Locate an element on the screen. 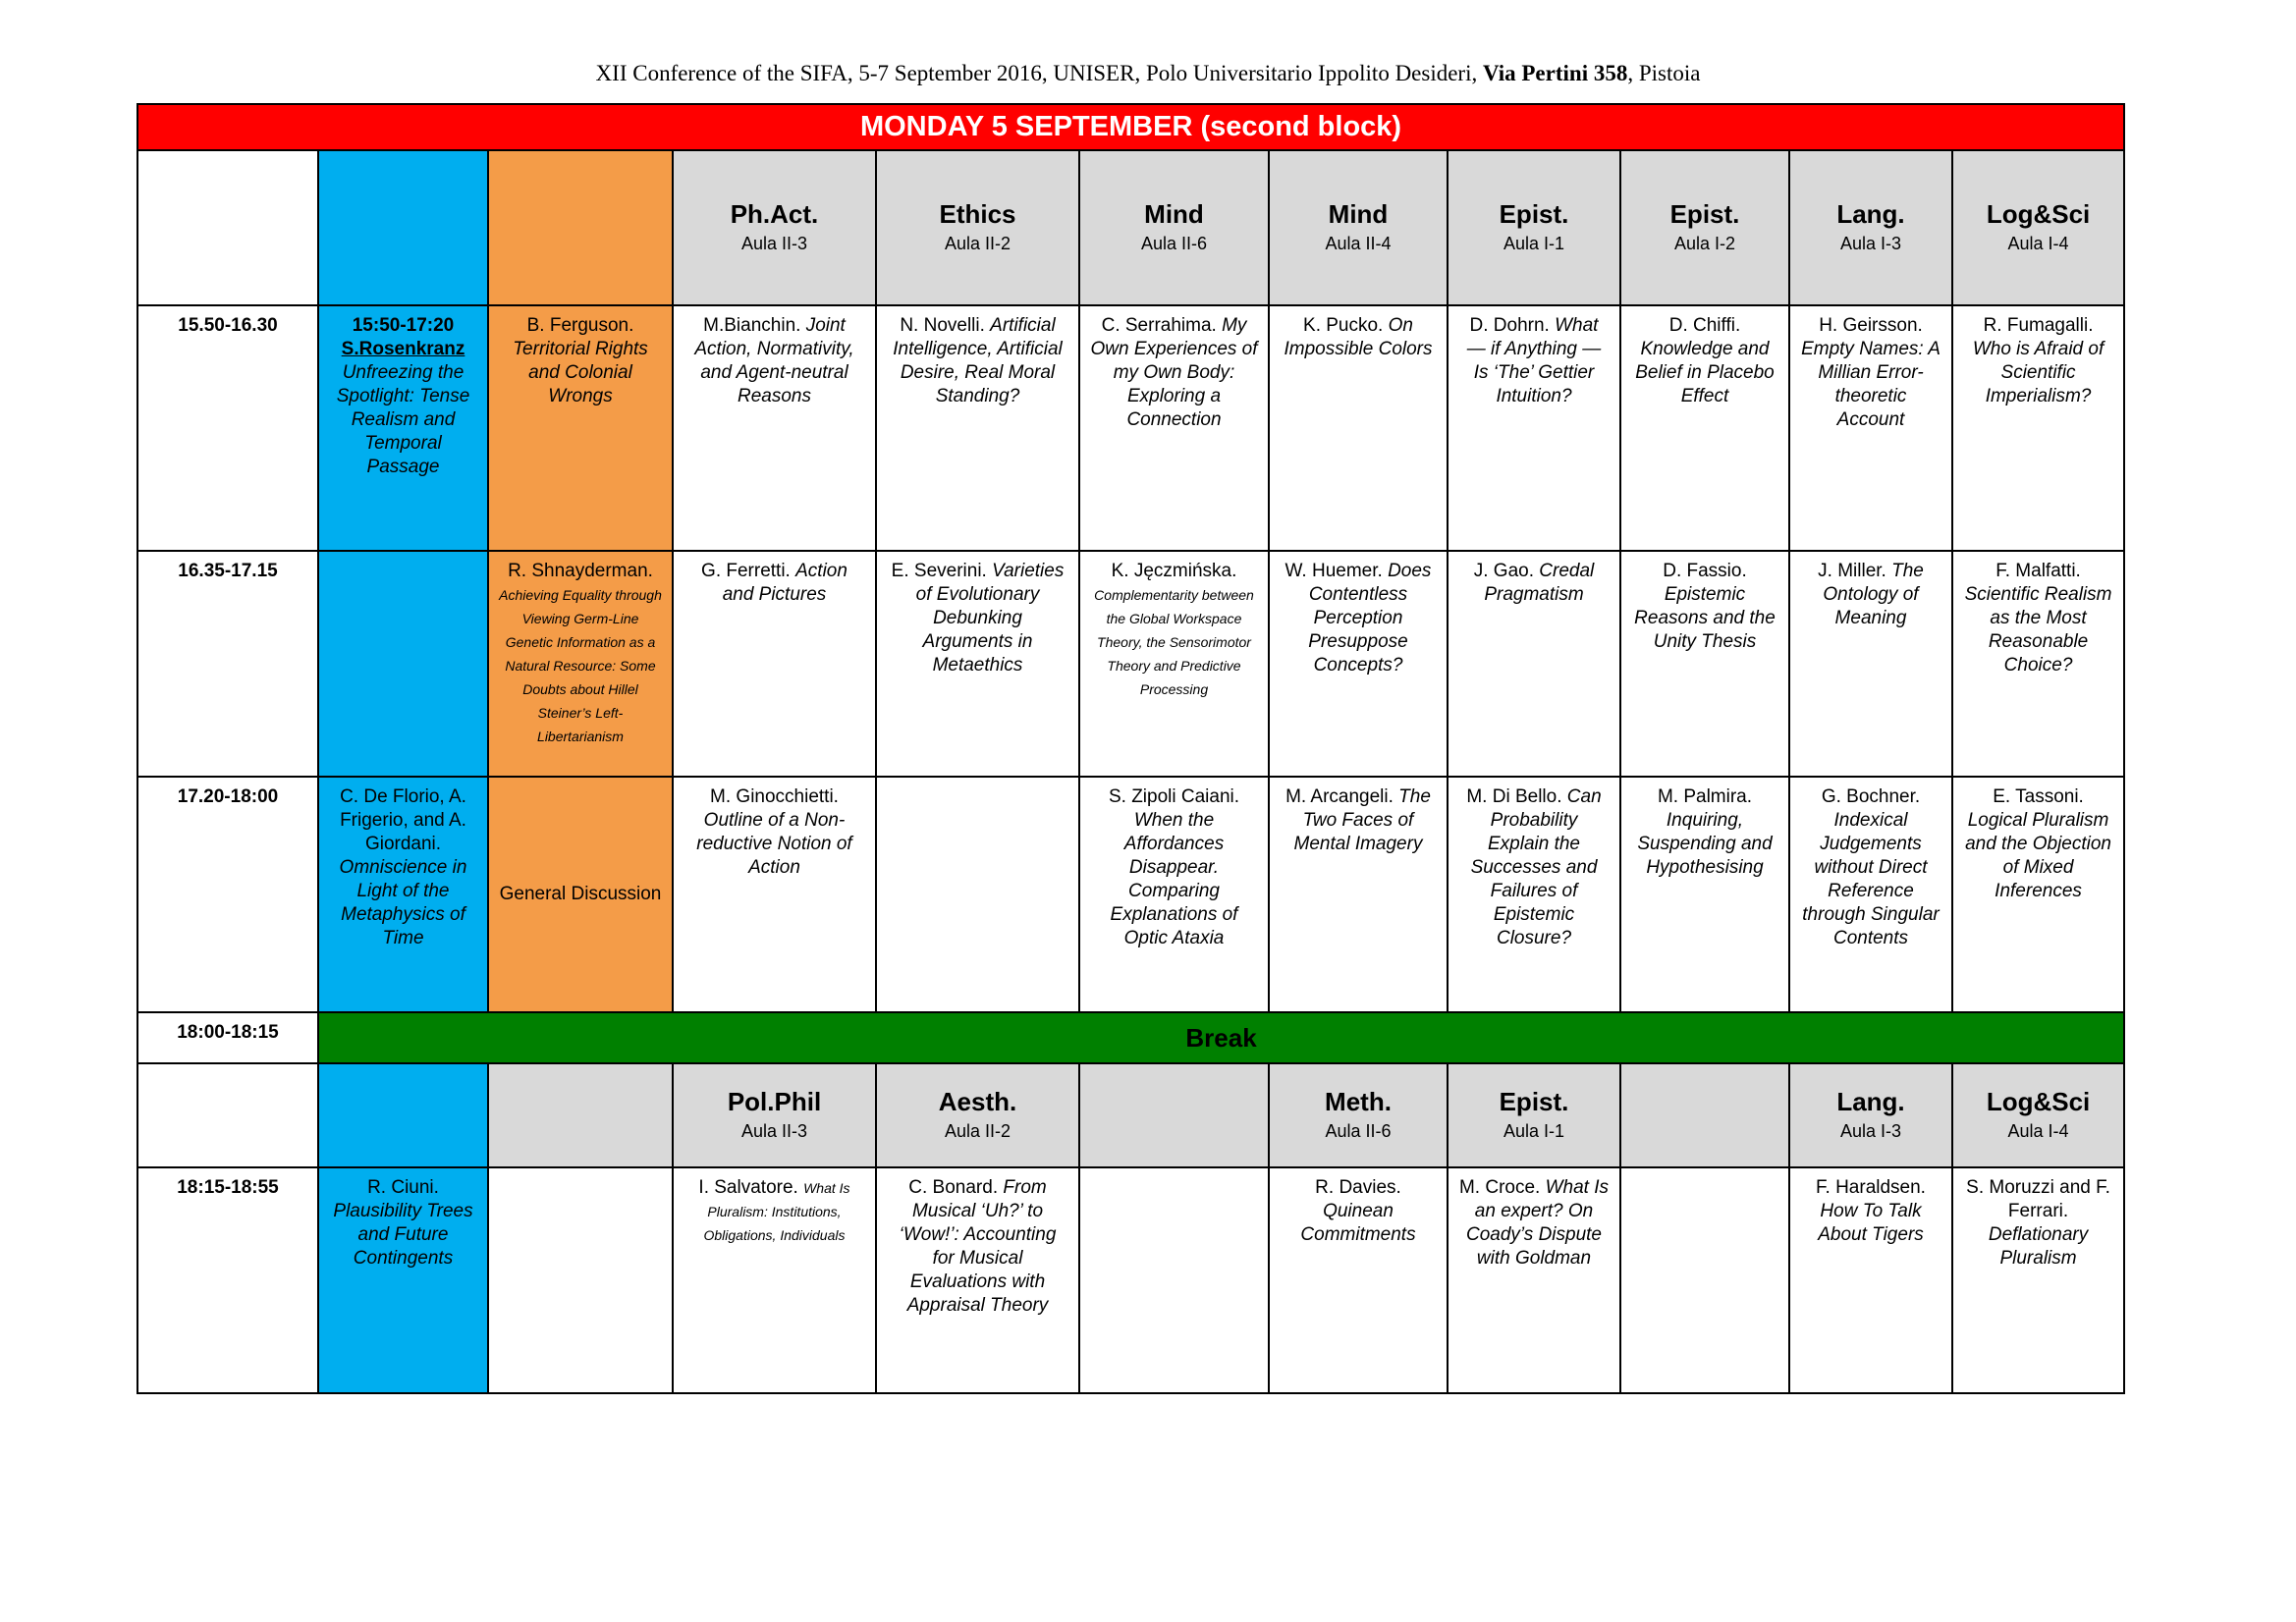  column-header: Epist. Aula I-2 is located at coordinates (1704, 227).